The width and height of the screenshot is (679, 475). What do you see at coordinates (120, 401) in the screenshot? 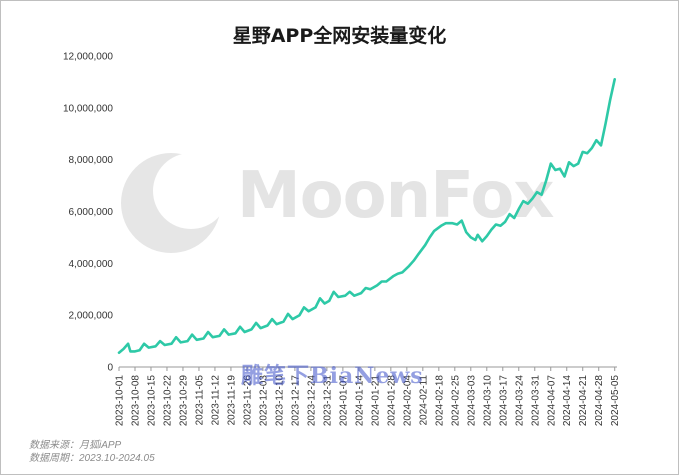
I see `x-tick-label: 2023-10-01` at bounding box center [120, 401].